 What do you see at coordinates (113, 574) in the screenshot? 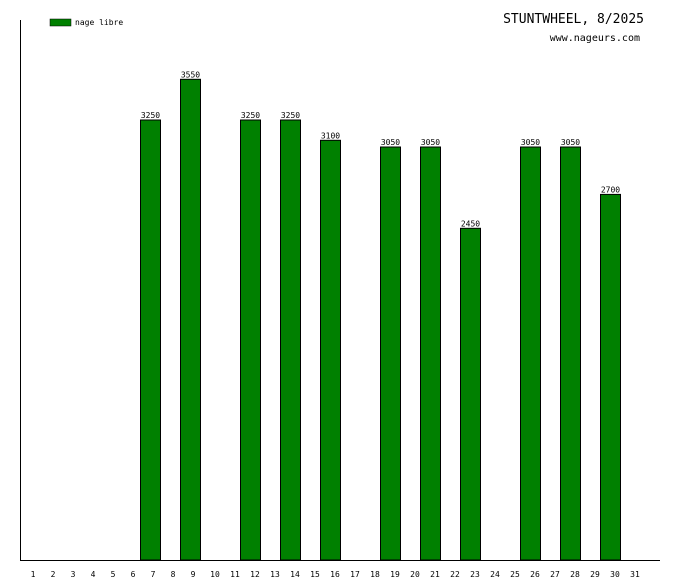
I see `x-tick-label: 5` at bounding box center [113, 574].